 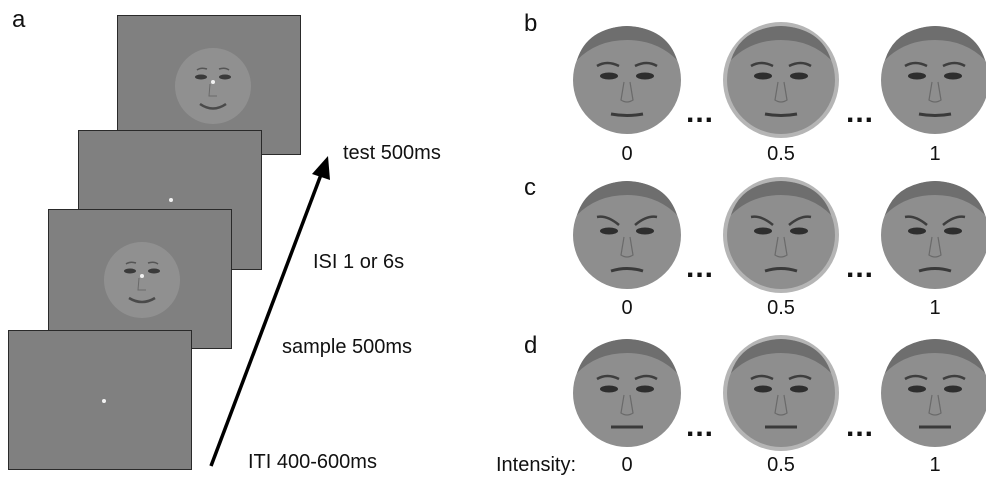 What do you see at coordinates (19, 19) in the screenshot?
I see `panel-label-a: a` at bounding box center [19, 19].